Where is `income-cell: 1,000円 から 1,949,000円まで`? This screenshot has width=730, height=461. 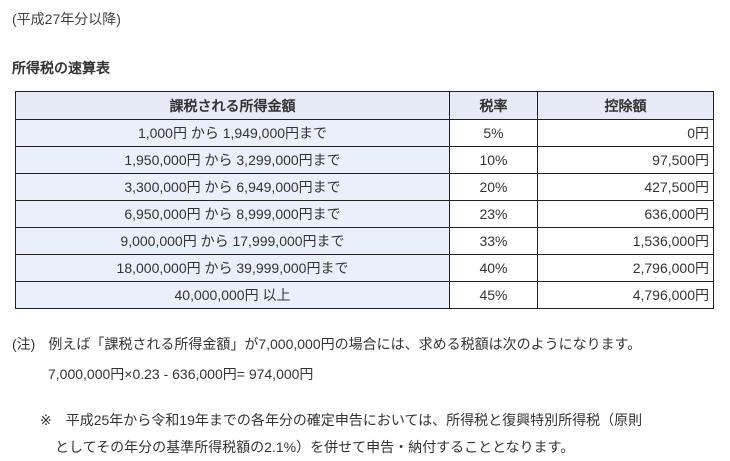
income-cell: 1,000円 から 1,949,000円まで is located at coordinates (232, 133).